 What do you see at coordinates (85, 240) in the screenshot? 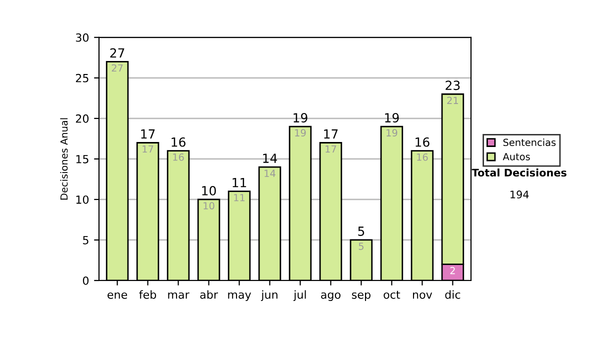
I see `y-tick-label: 5` at bounding box center [85, 240].